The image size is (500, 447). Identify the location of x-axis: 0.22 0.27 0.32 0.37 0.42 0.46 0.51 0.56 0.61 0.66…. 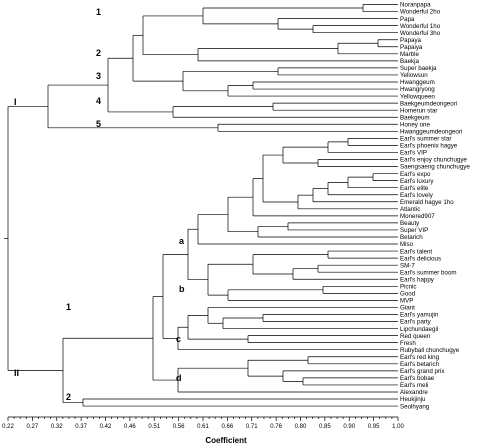
(203, 423).